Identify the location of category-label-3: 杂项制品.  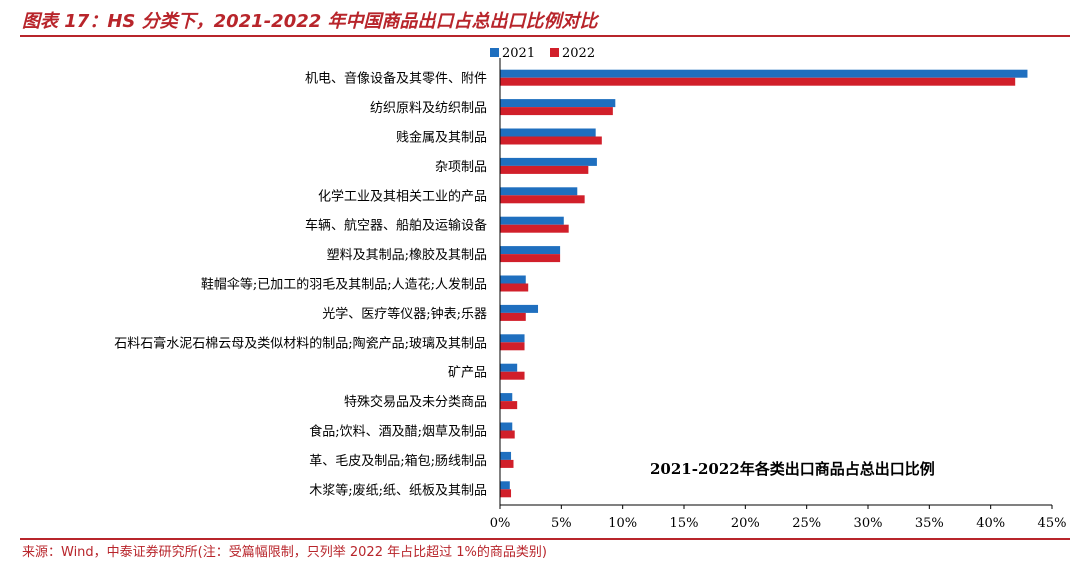
(461, 167).